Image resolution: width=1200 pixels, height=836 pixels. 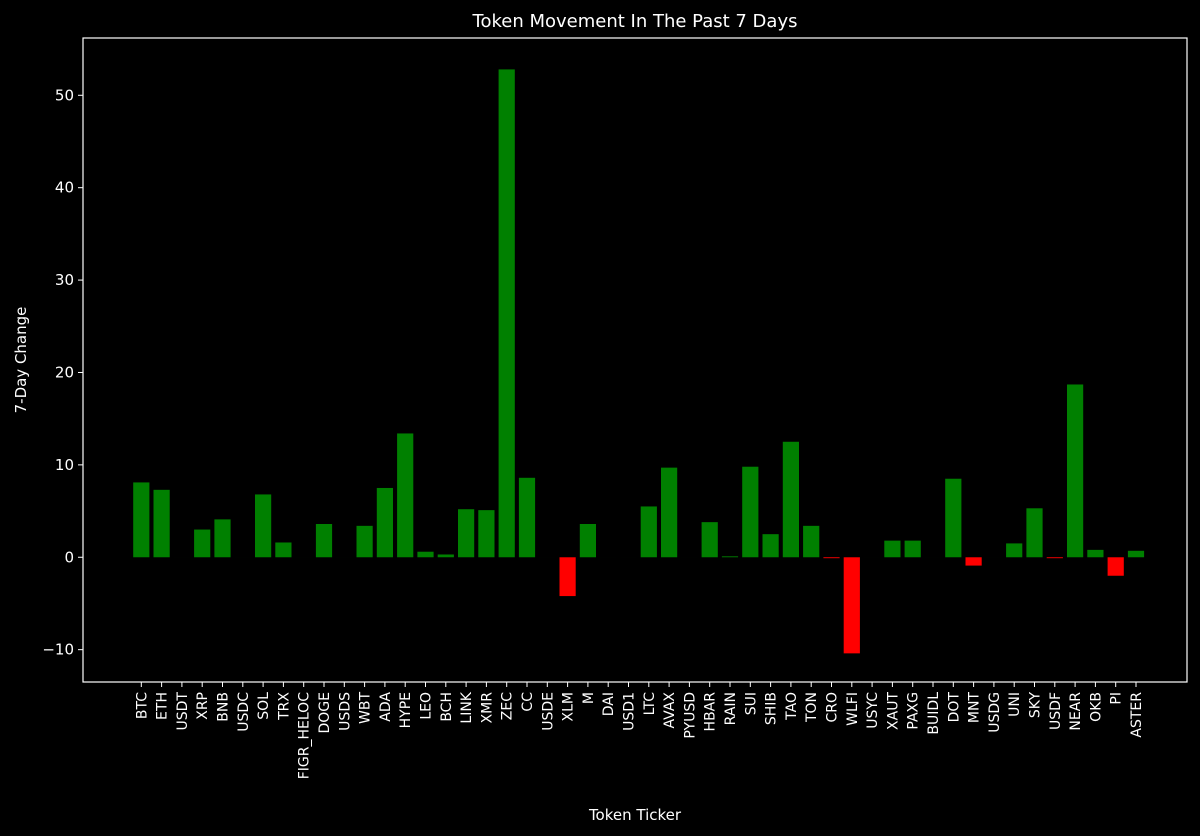 I want to click on bar-tao, so click(x=790, y=499).